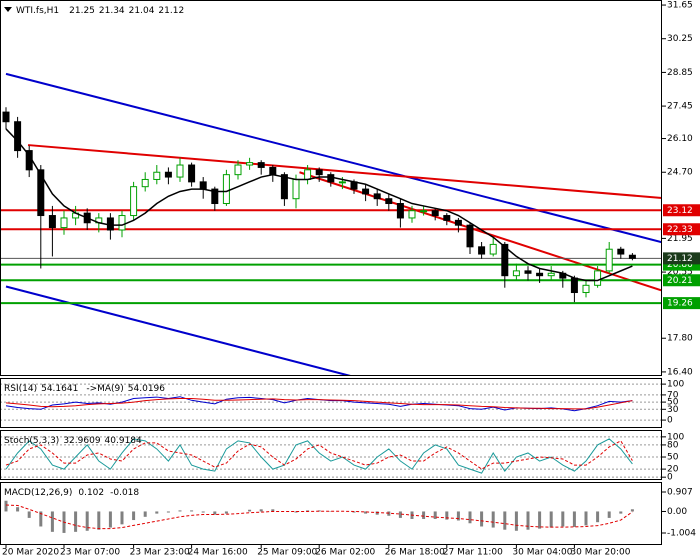 The image size is (700, 560). What do you see at coordinates (178, 330) in the screenshot?
I see `trend-line` at bounding box center [178, 330].